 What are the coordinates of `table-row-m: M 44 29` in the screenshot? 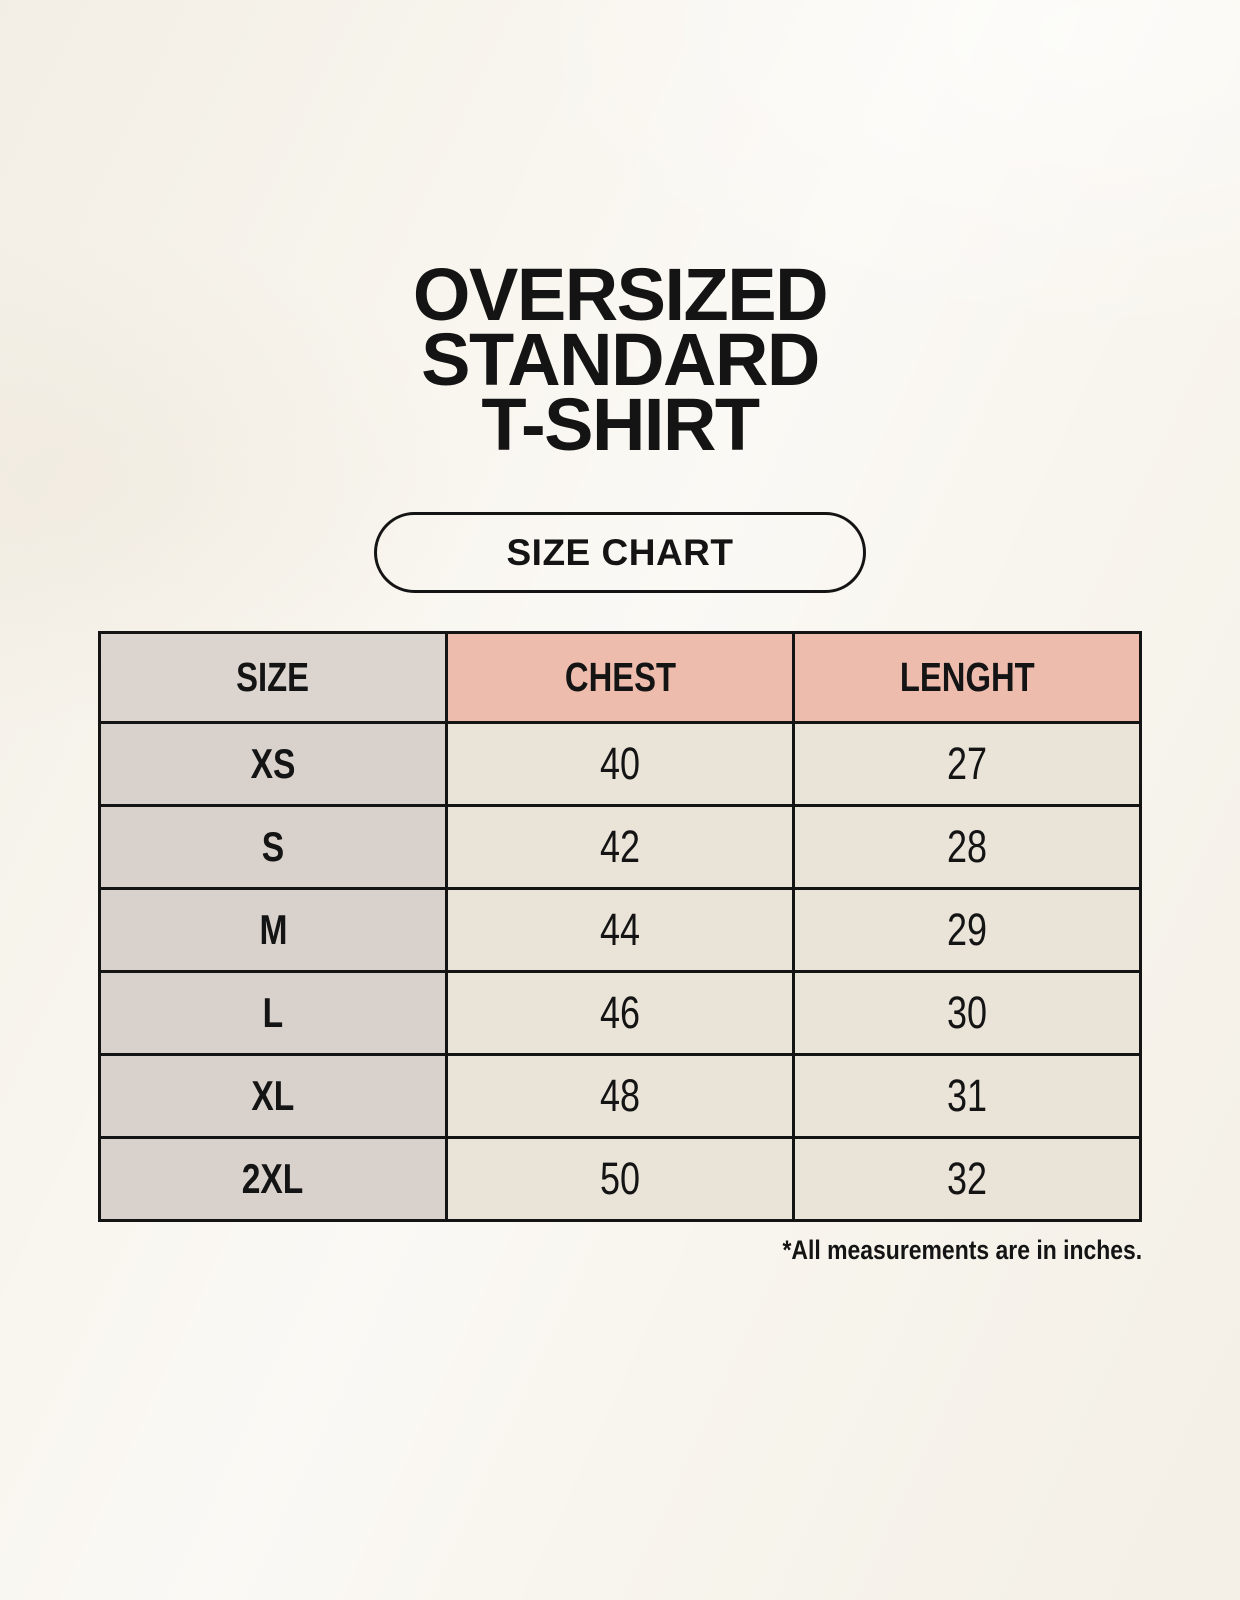 It's located at (620, 930).